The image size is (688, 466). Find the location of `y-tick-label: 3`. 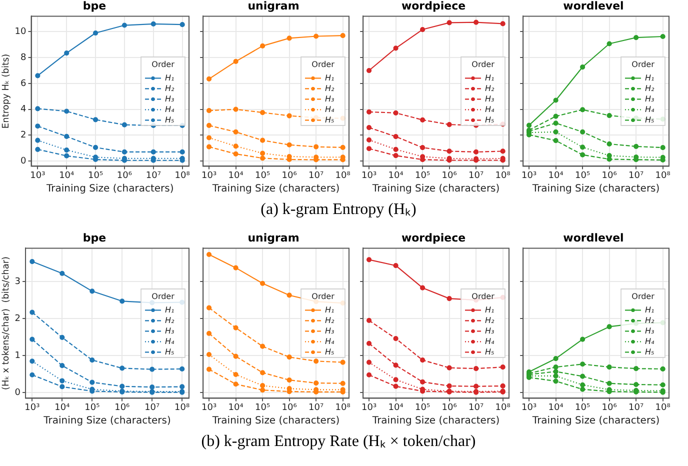

y-tick-label: 3 is located at coordinates (17, 281).